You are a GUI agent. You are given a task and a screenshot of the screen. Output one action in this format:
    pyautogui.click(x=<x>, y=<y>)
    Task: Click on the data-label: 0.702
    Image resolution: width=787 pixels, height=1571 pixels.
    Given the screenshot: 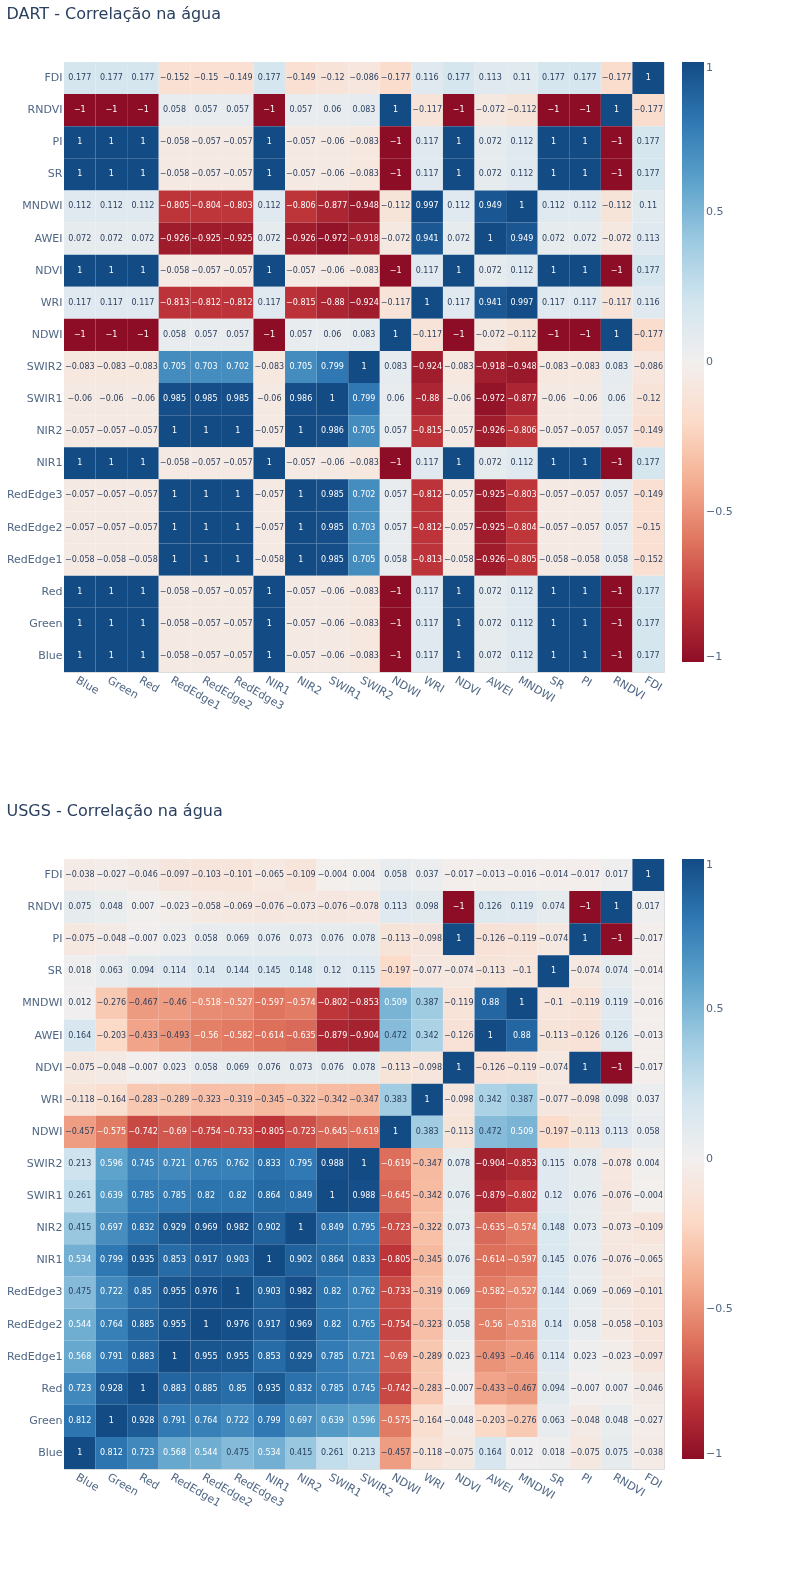 What is the action you would take?
    pyautogui.click(x=364, y=495)
    